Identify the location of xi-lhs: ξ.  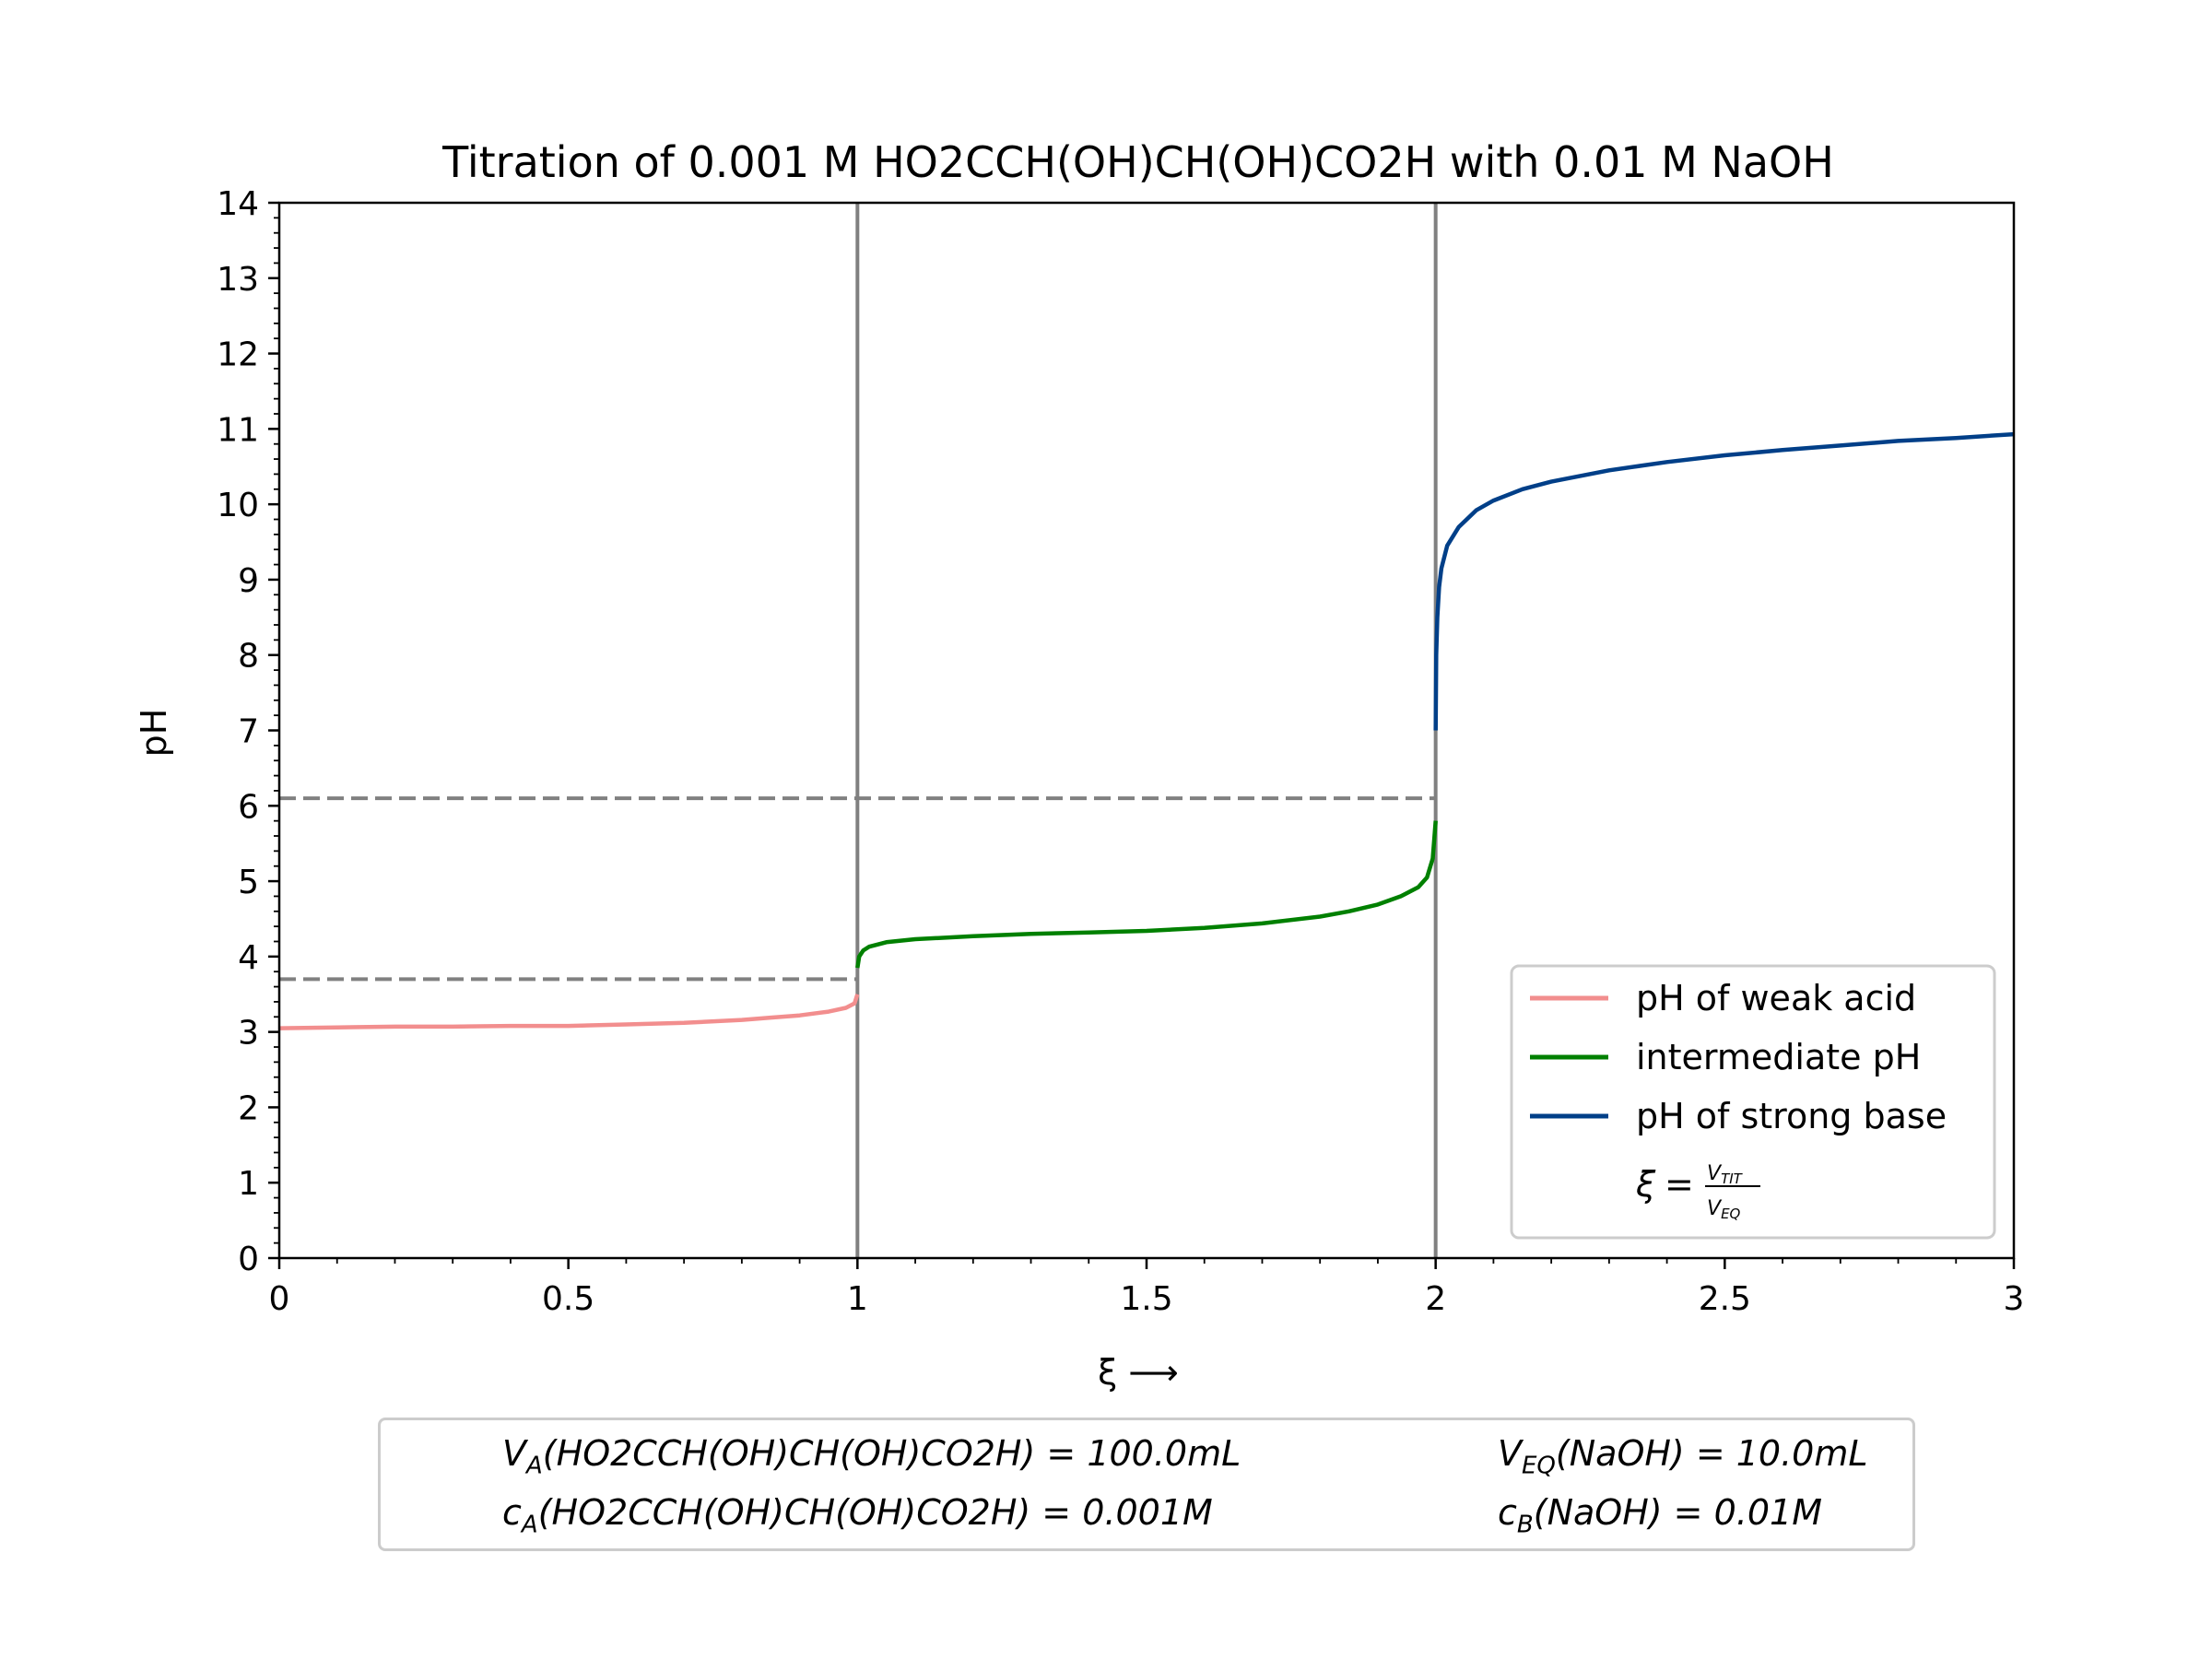
(1645, 1184).